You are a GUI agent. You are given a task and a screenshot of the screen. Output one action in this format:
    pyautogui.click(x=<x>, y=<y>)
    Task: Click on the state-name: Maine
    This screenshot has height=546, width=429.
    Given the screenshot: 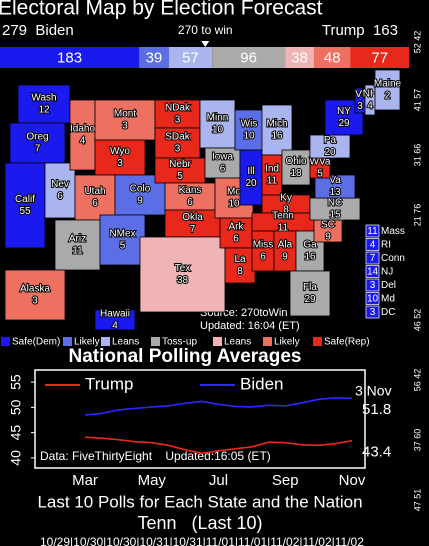 What is the action you would take?
    pyautogui.click(x=388, y=84)
    